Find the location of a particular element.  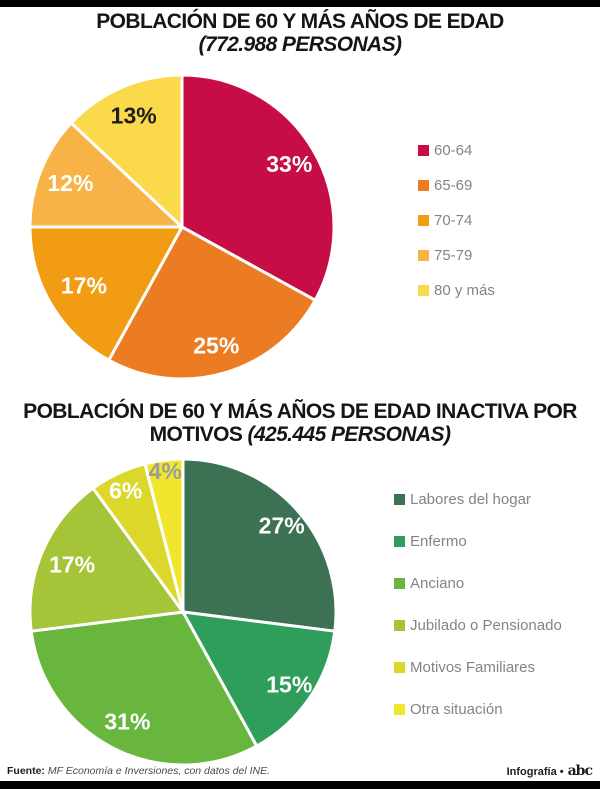

slice-label: 15% is located at coordinates (289, 684).